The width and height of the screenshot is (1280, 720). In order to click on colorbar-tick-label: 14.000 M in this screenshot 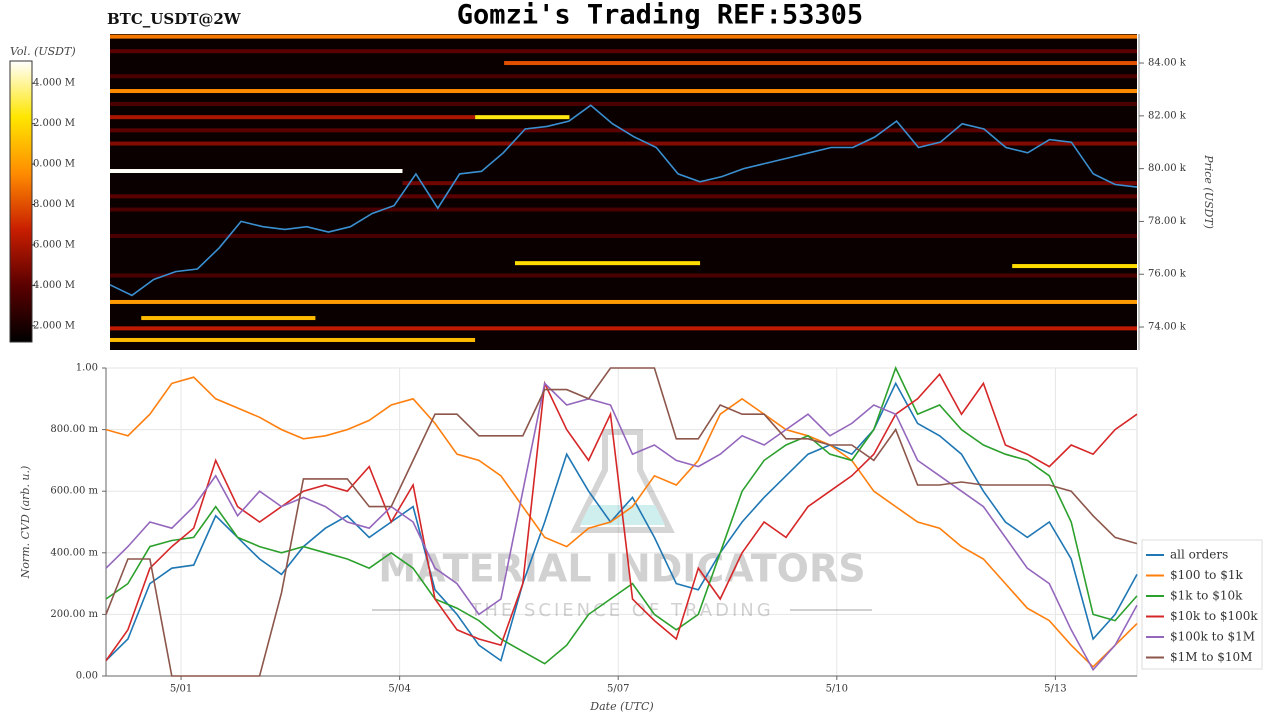, I will do `click(51, 83)`.